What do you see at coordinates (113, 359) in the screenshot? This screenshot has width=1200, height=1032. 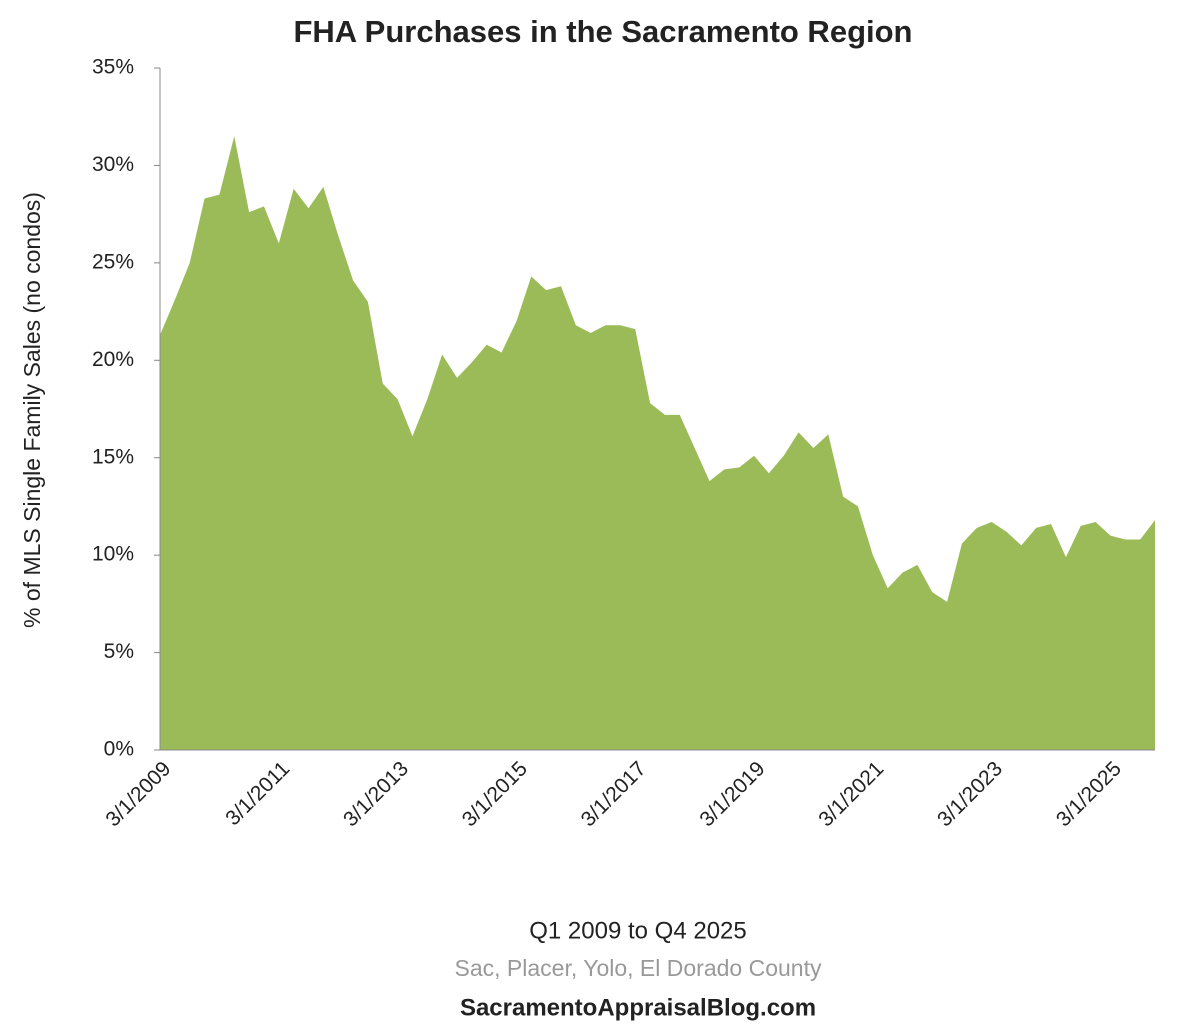 I see `y-tick-label: 20%` at bounding box center [113, 359].